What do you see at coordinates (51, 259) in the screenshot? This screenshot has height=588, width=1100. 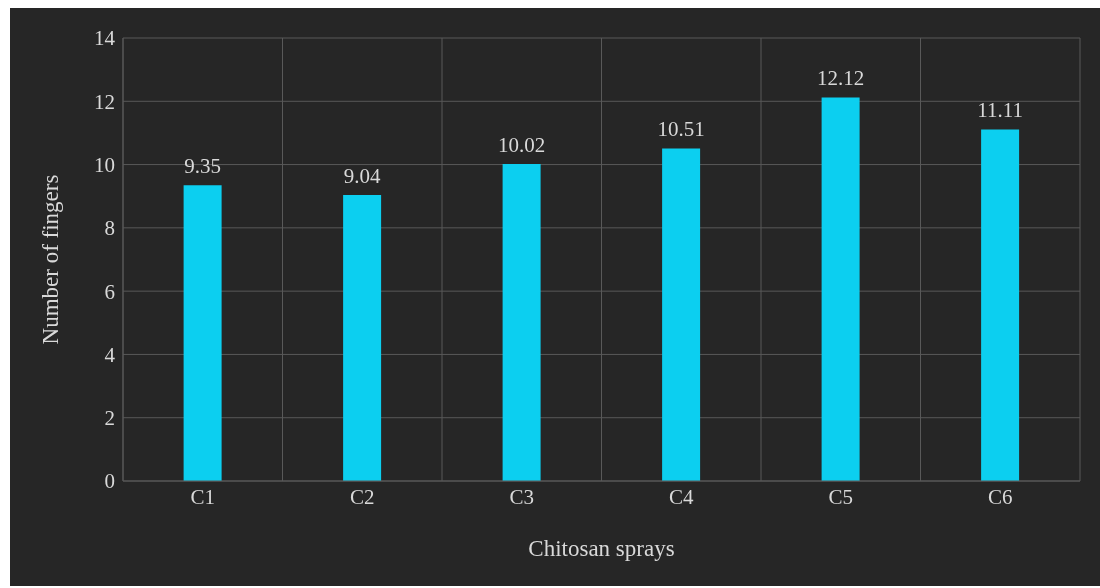 I see `y-axis-title: Number of fingers` at bounding box center [51, 259].